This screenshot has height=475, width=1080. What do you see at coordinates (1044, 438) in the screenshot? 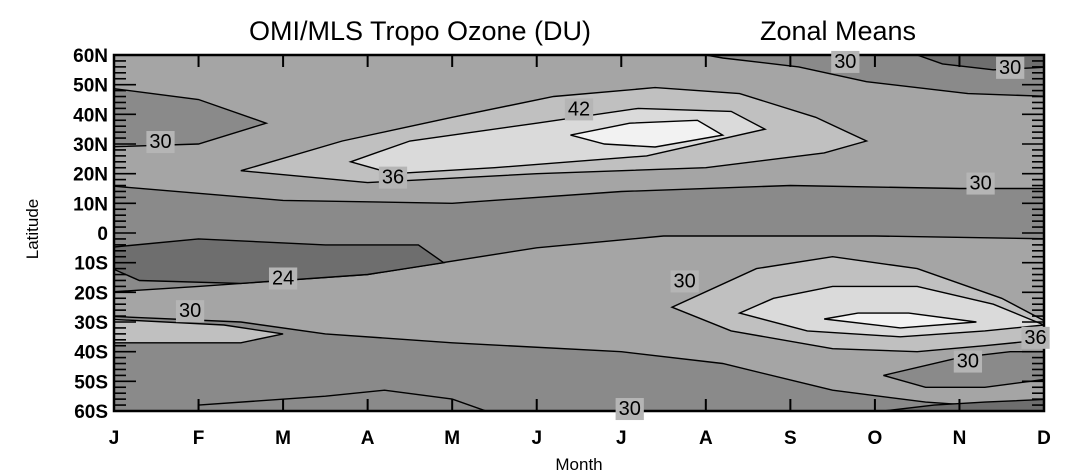
I see `x-tick-label: D` at bounding box center [1044, 438].